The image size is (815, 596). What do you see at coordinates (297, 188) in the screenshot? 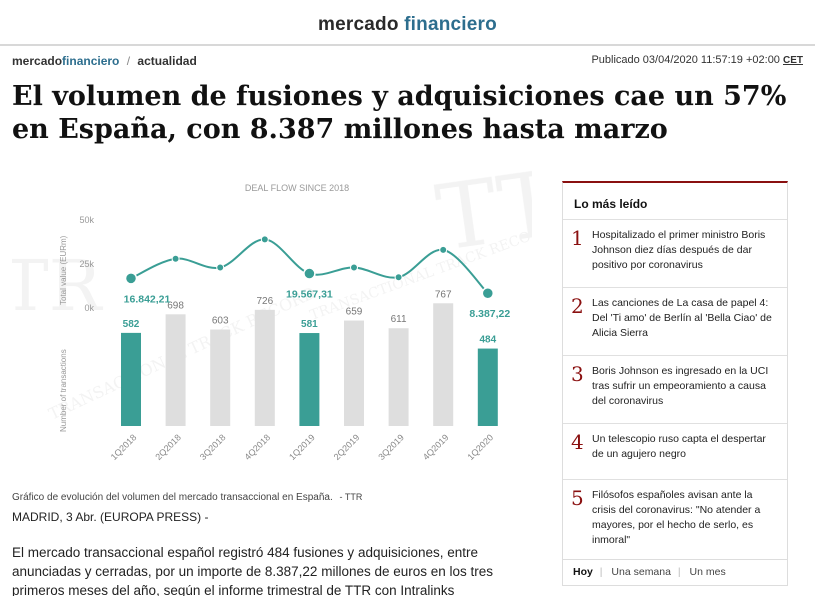
I see `chart-title: DEAL FLOW SINCE 2018` at bounding box center [297, 188].